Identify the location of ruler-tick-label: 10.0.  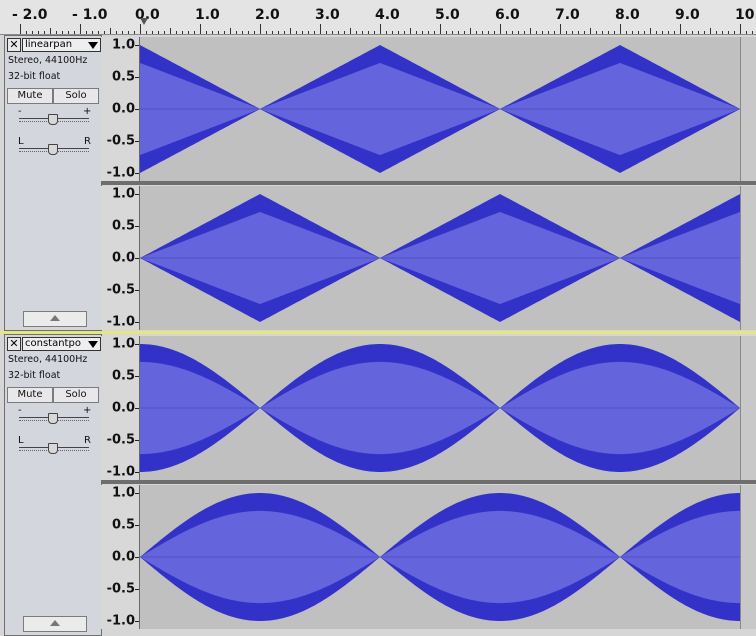
(745, 15).